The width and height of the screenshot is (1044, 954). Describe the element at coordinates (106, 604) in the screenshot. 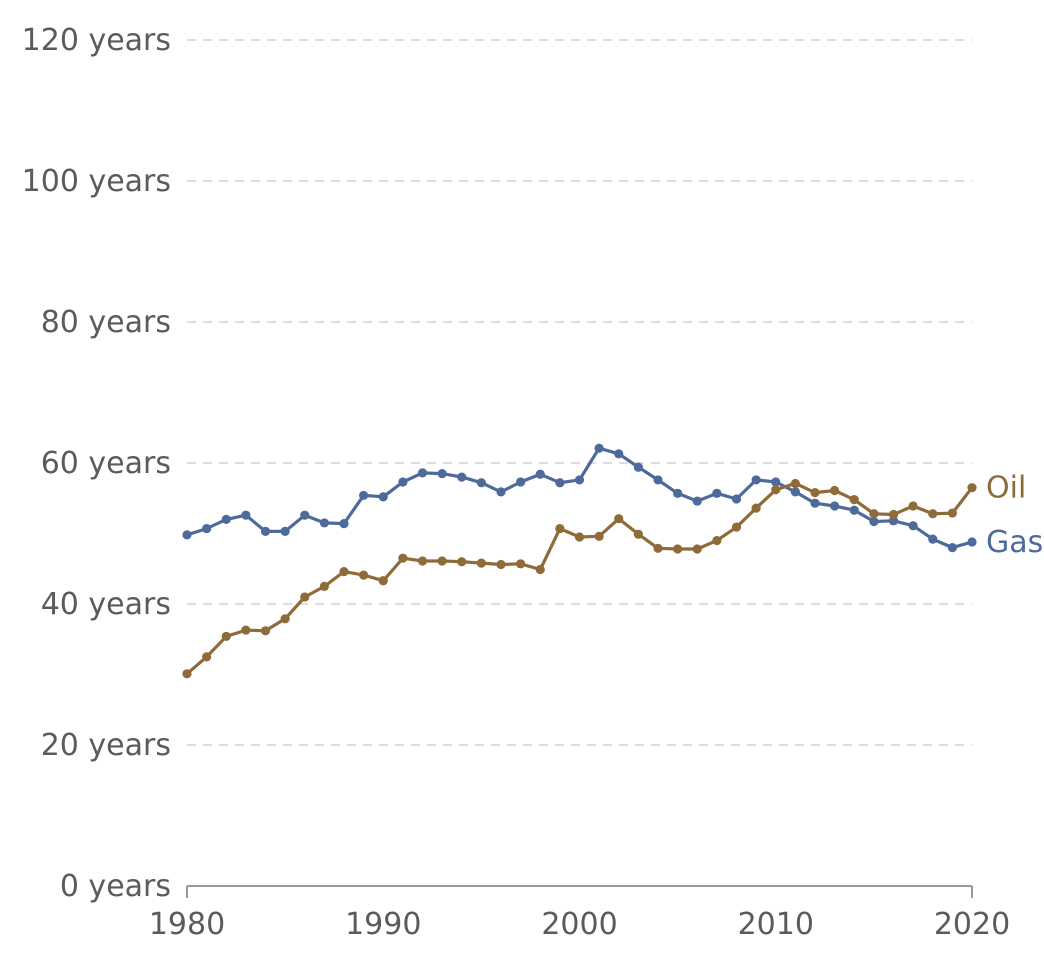

I see `y-tick-label: 40 years` at that location.